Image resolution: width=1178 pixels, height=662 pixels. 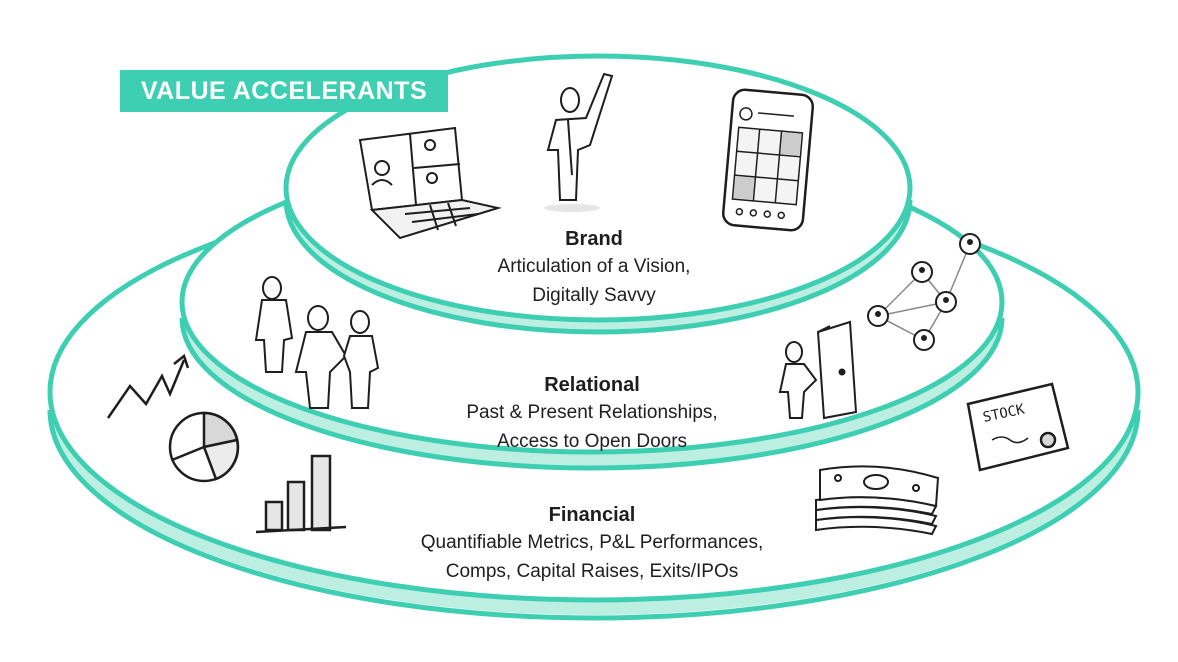 What do you see at coordinates (592, 385) in the screenshot?
I see `relational-title: Relational` at bounding box center [592, 385].